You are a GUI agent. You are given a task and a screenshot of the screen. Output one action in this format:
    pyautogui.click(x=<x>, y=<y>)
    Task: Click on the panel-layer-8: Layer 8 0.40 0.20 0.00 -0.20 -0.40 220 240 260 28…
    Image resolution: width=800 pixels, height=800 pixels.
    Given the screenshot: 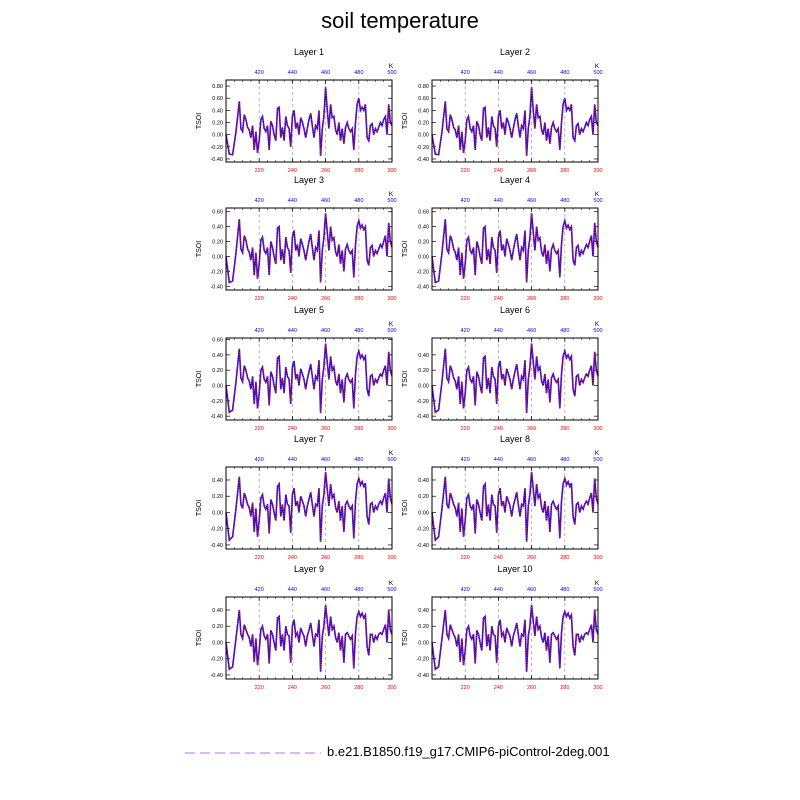 What is the action you would take?
    pyautogui.click(x=502, y=497)
    